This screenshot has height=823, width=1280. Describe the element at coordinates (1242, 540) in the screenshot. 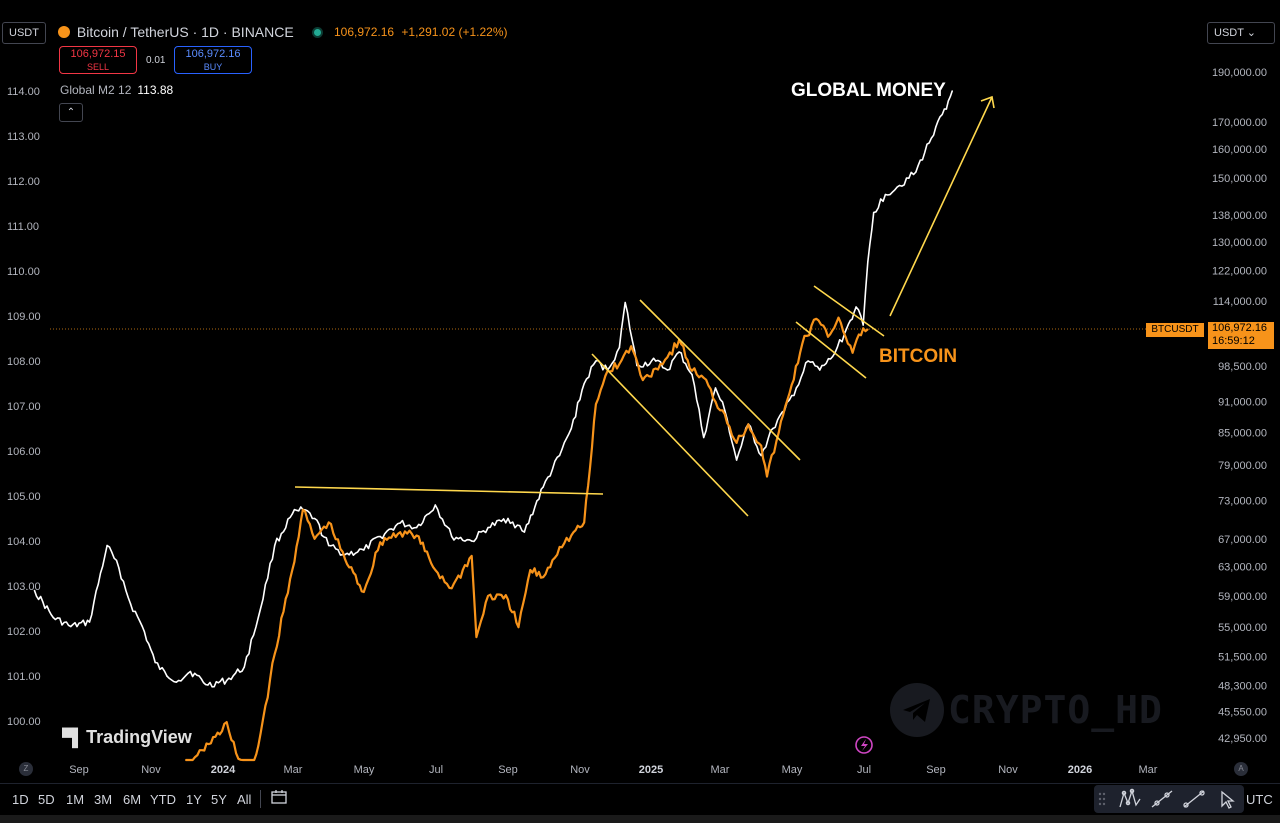

I see `right-axis-tick: 67,000.00` at that location.